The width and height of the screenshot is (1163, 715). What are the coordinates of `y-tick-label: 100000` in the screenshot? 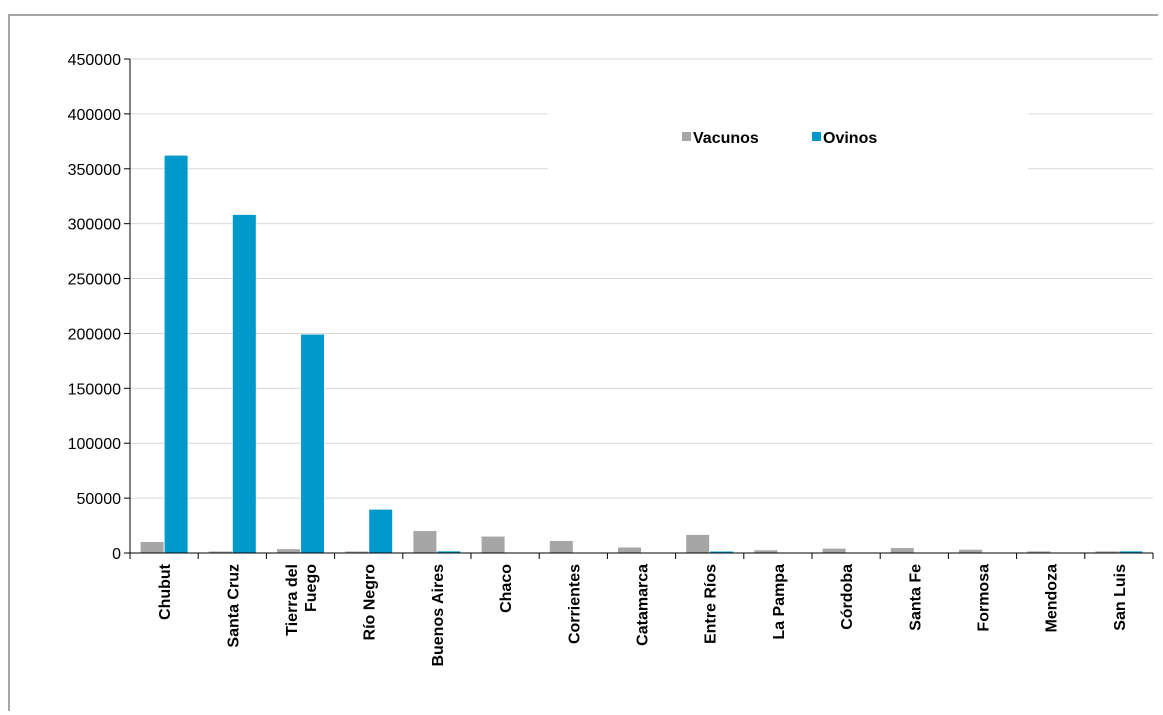 It's located at (94, 444).